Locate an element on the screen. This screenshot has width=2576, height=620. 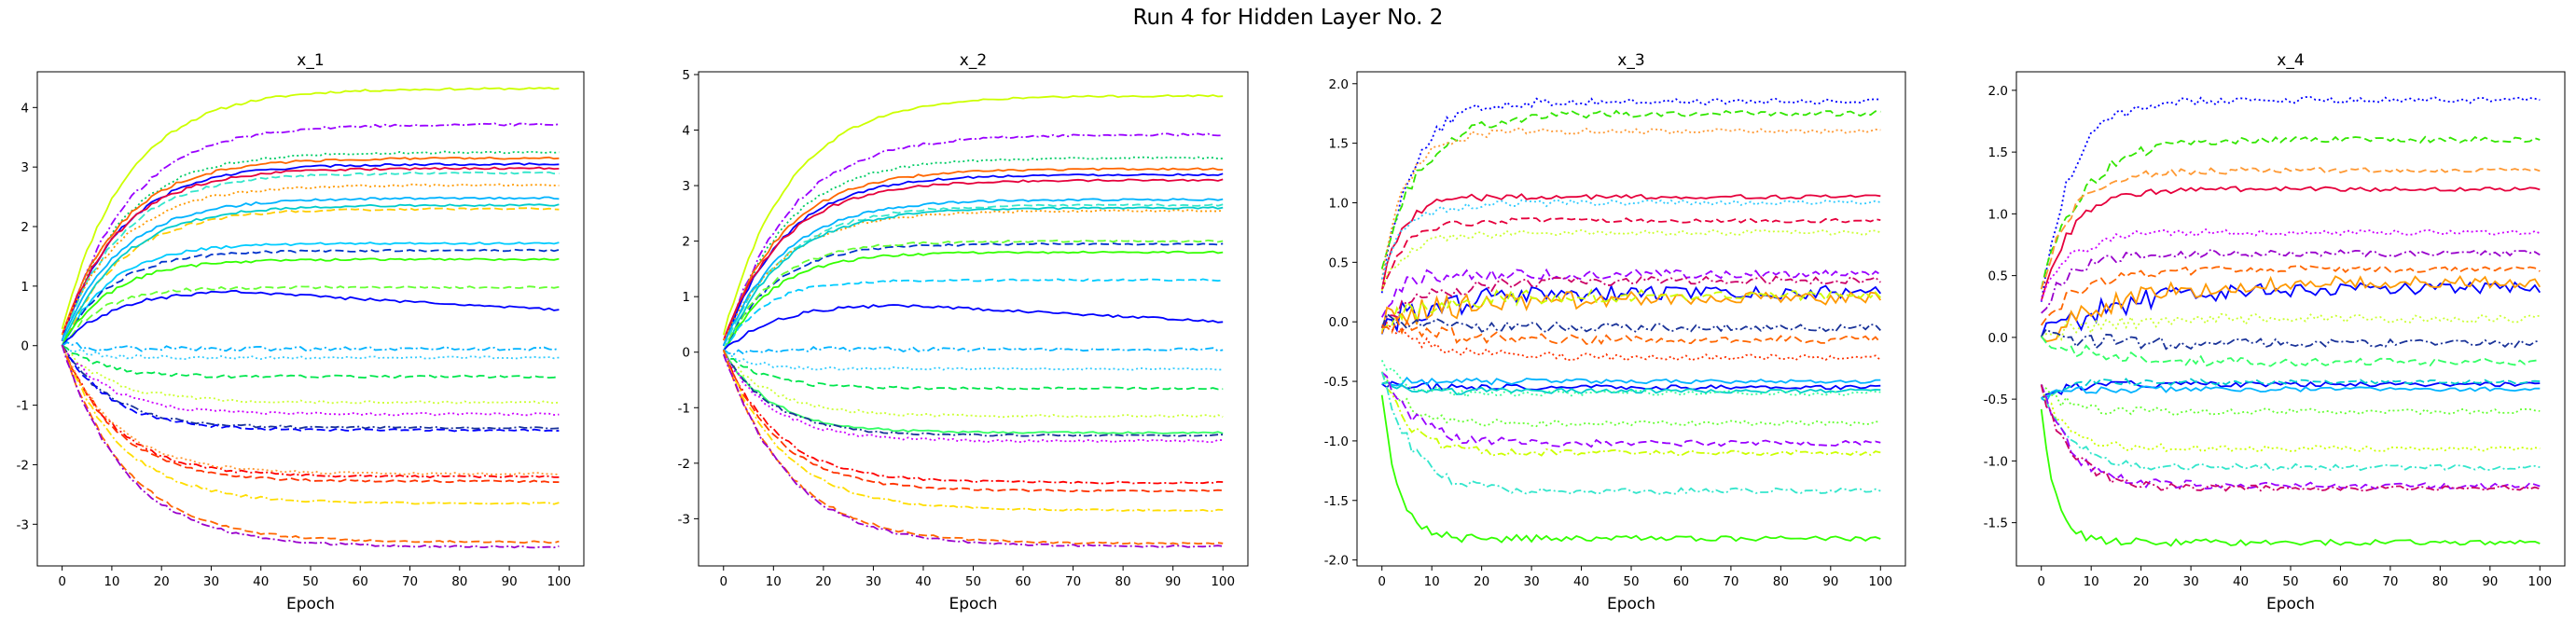
x-tick-label: 50 is located at coordinates (973, 581).